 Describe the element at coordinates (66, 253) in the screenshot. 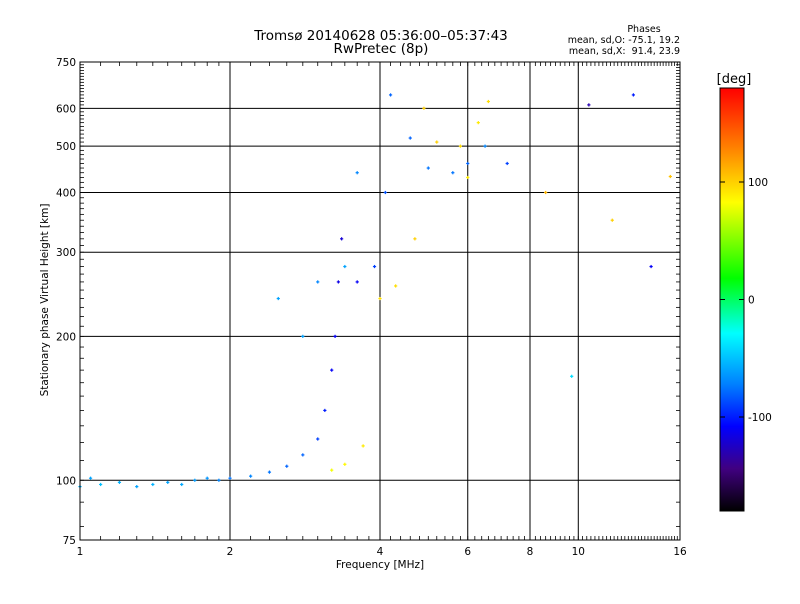

I see `y-tick-label: 300` at that location.